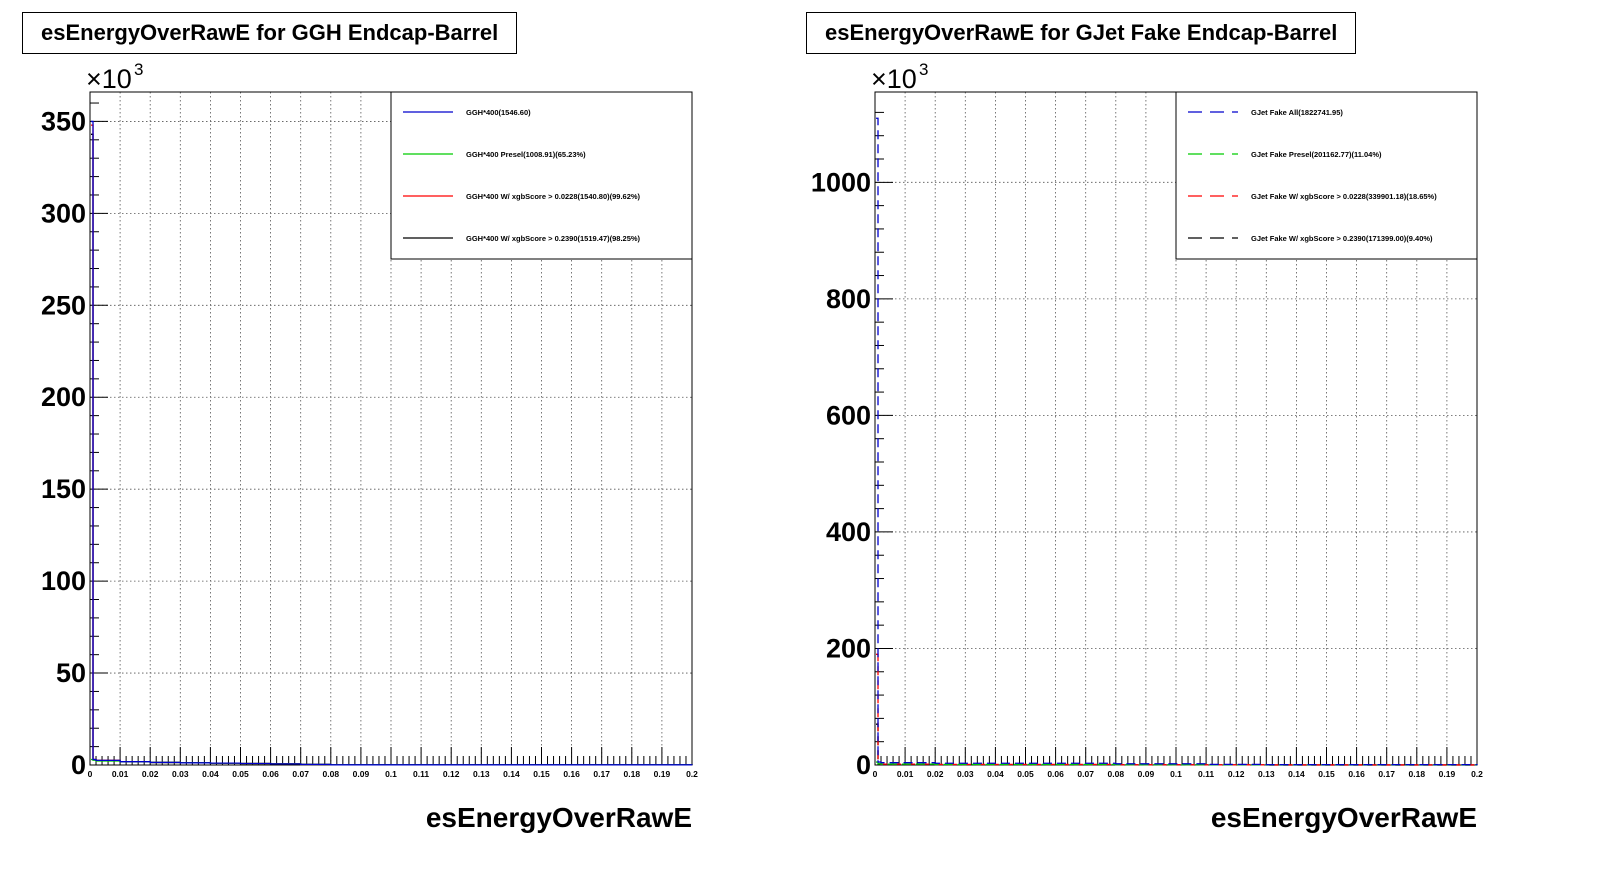 The height and width of the screenshot is (874, 1598). What do you see at coordinates (1316, 154) in the screenshot?
I see `legend-entry-label: GJet Fake Presel(201162.77)(11.04%)` at bounding box center [1316, 154].